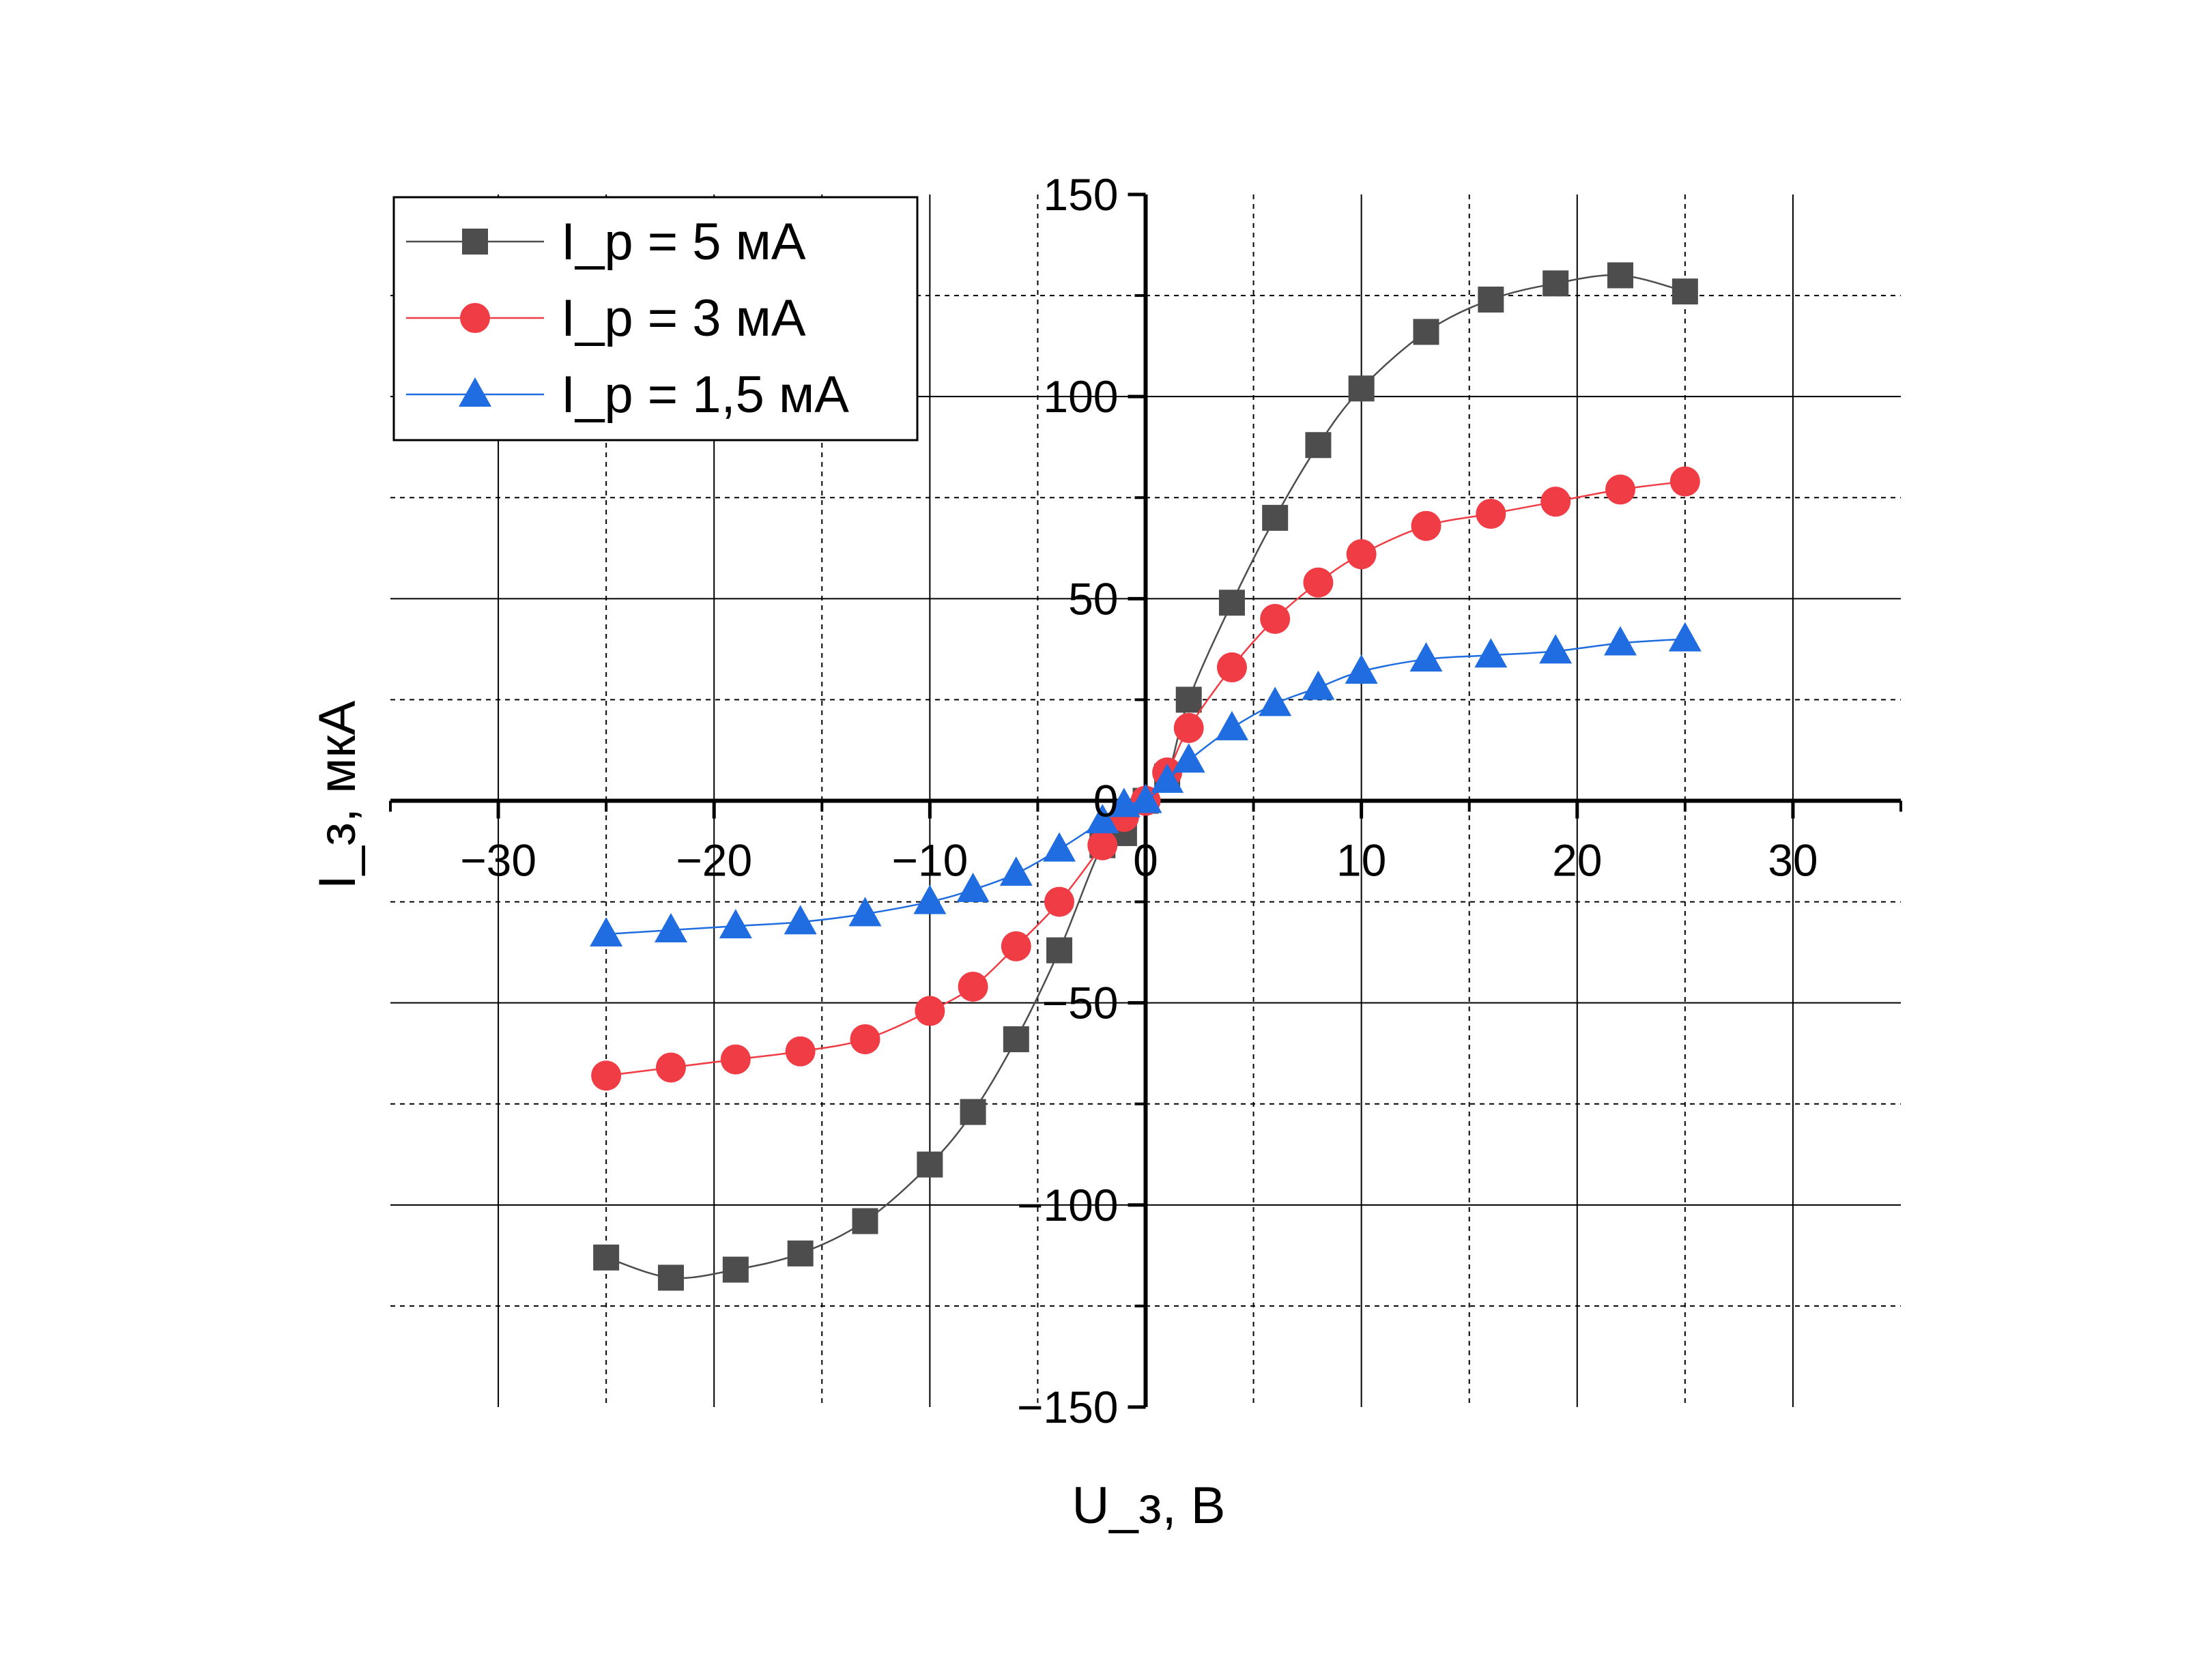 The height and width of the screenshot is (1680, 2195). Describe the element at coordinates (1068, 1407) in the screenshot. I see `y-tick-label: −150` at that location.